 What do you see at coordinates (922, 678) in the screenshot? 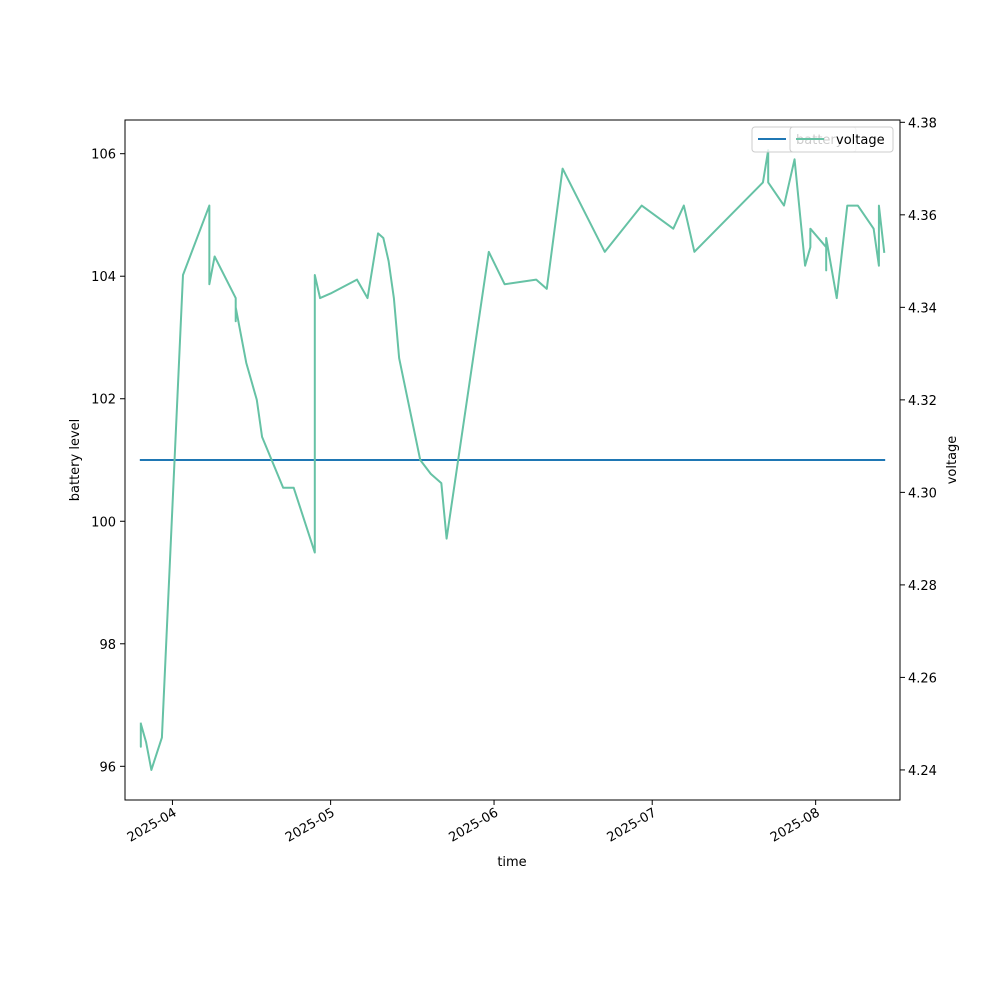
I see `y2-tick-label: 4.26` at bounding box center [922, 678].